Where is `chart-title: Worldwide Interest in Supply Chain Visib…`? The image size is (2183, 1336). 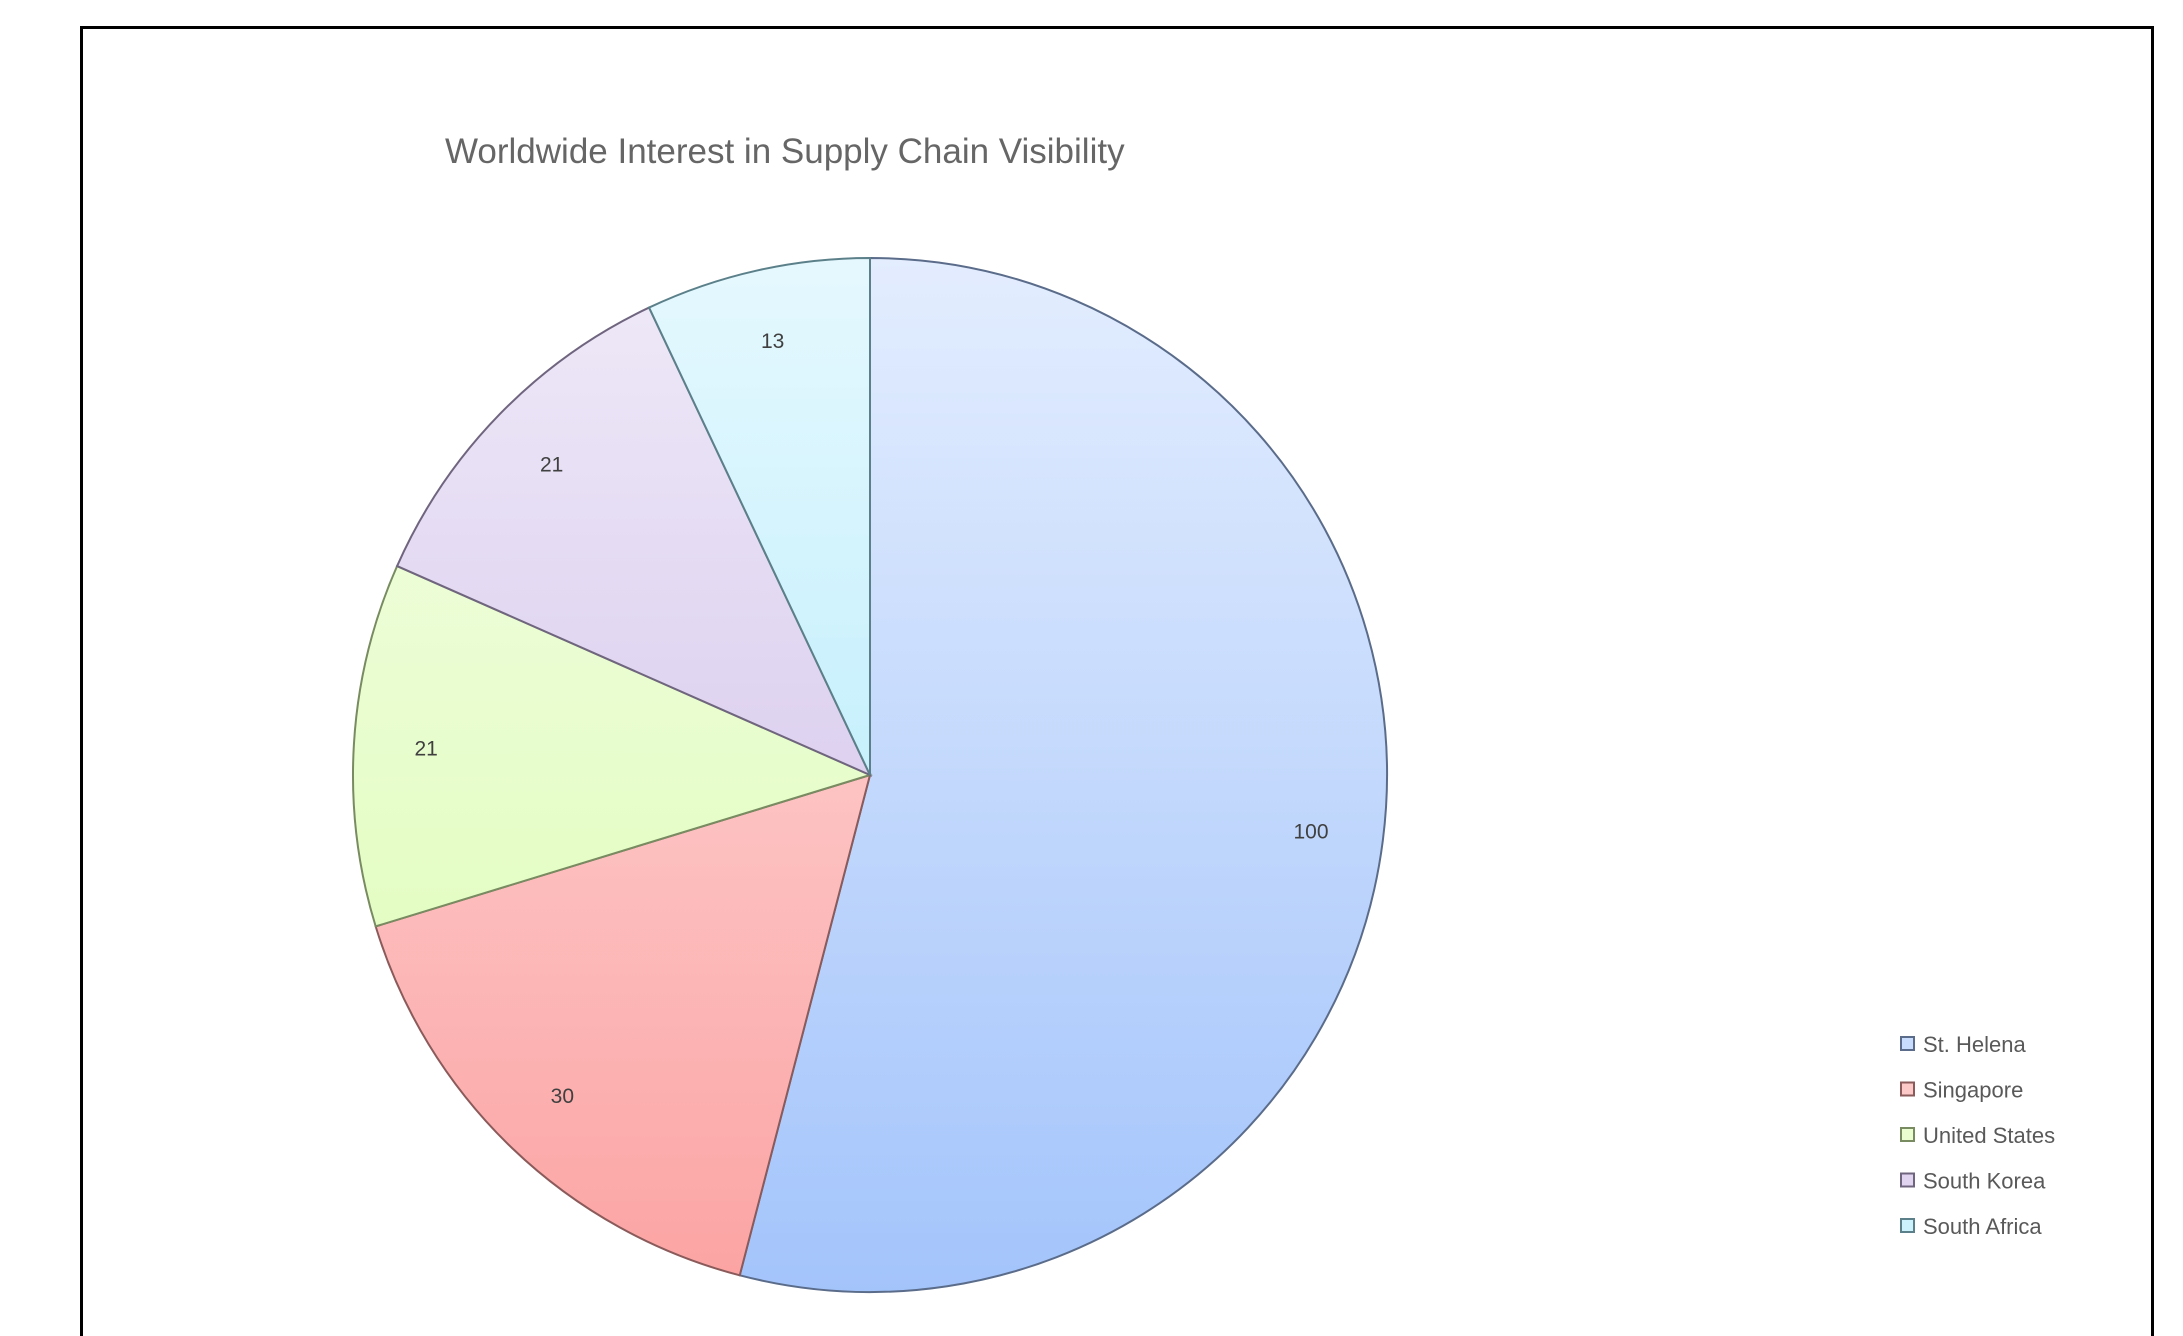
chart-title: Worldwide Interest in Supply Chain Visib… is located at coordinates (785, 151).